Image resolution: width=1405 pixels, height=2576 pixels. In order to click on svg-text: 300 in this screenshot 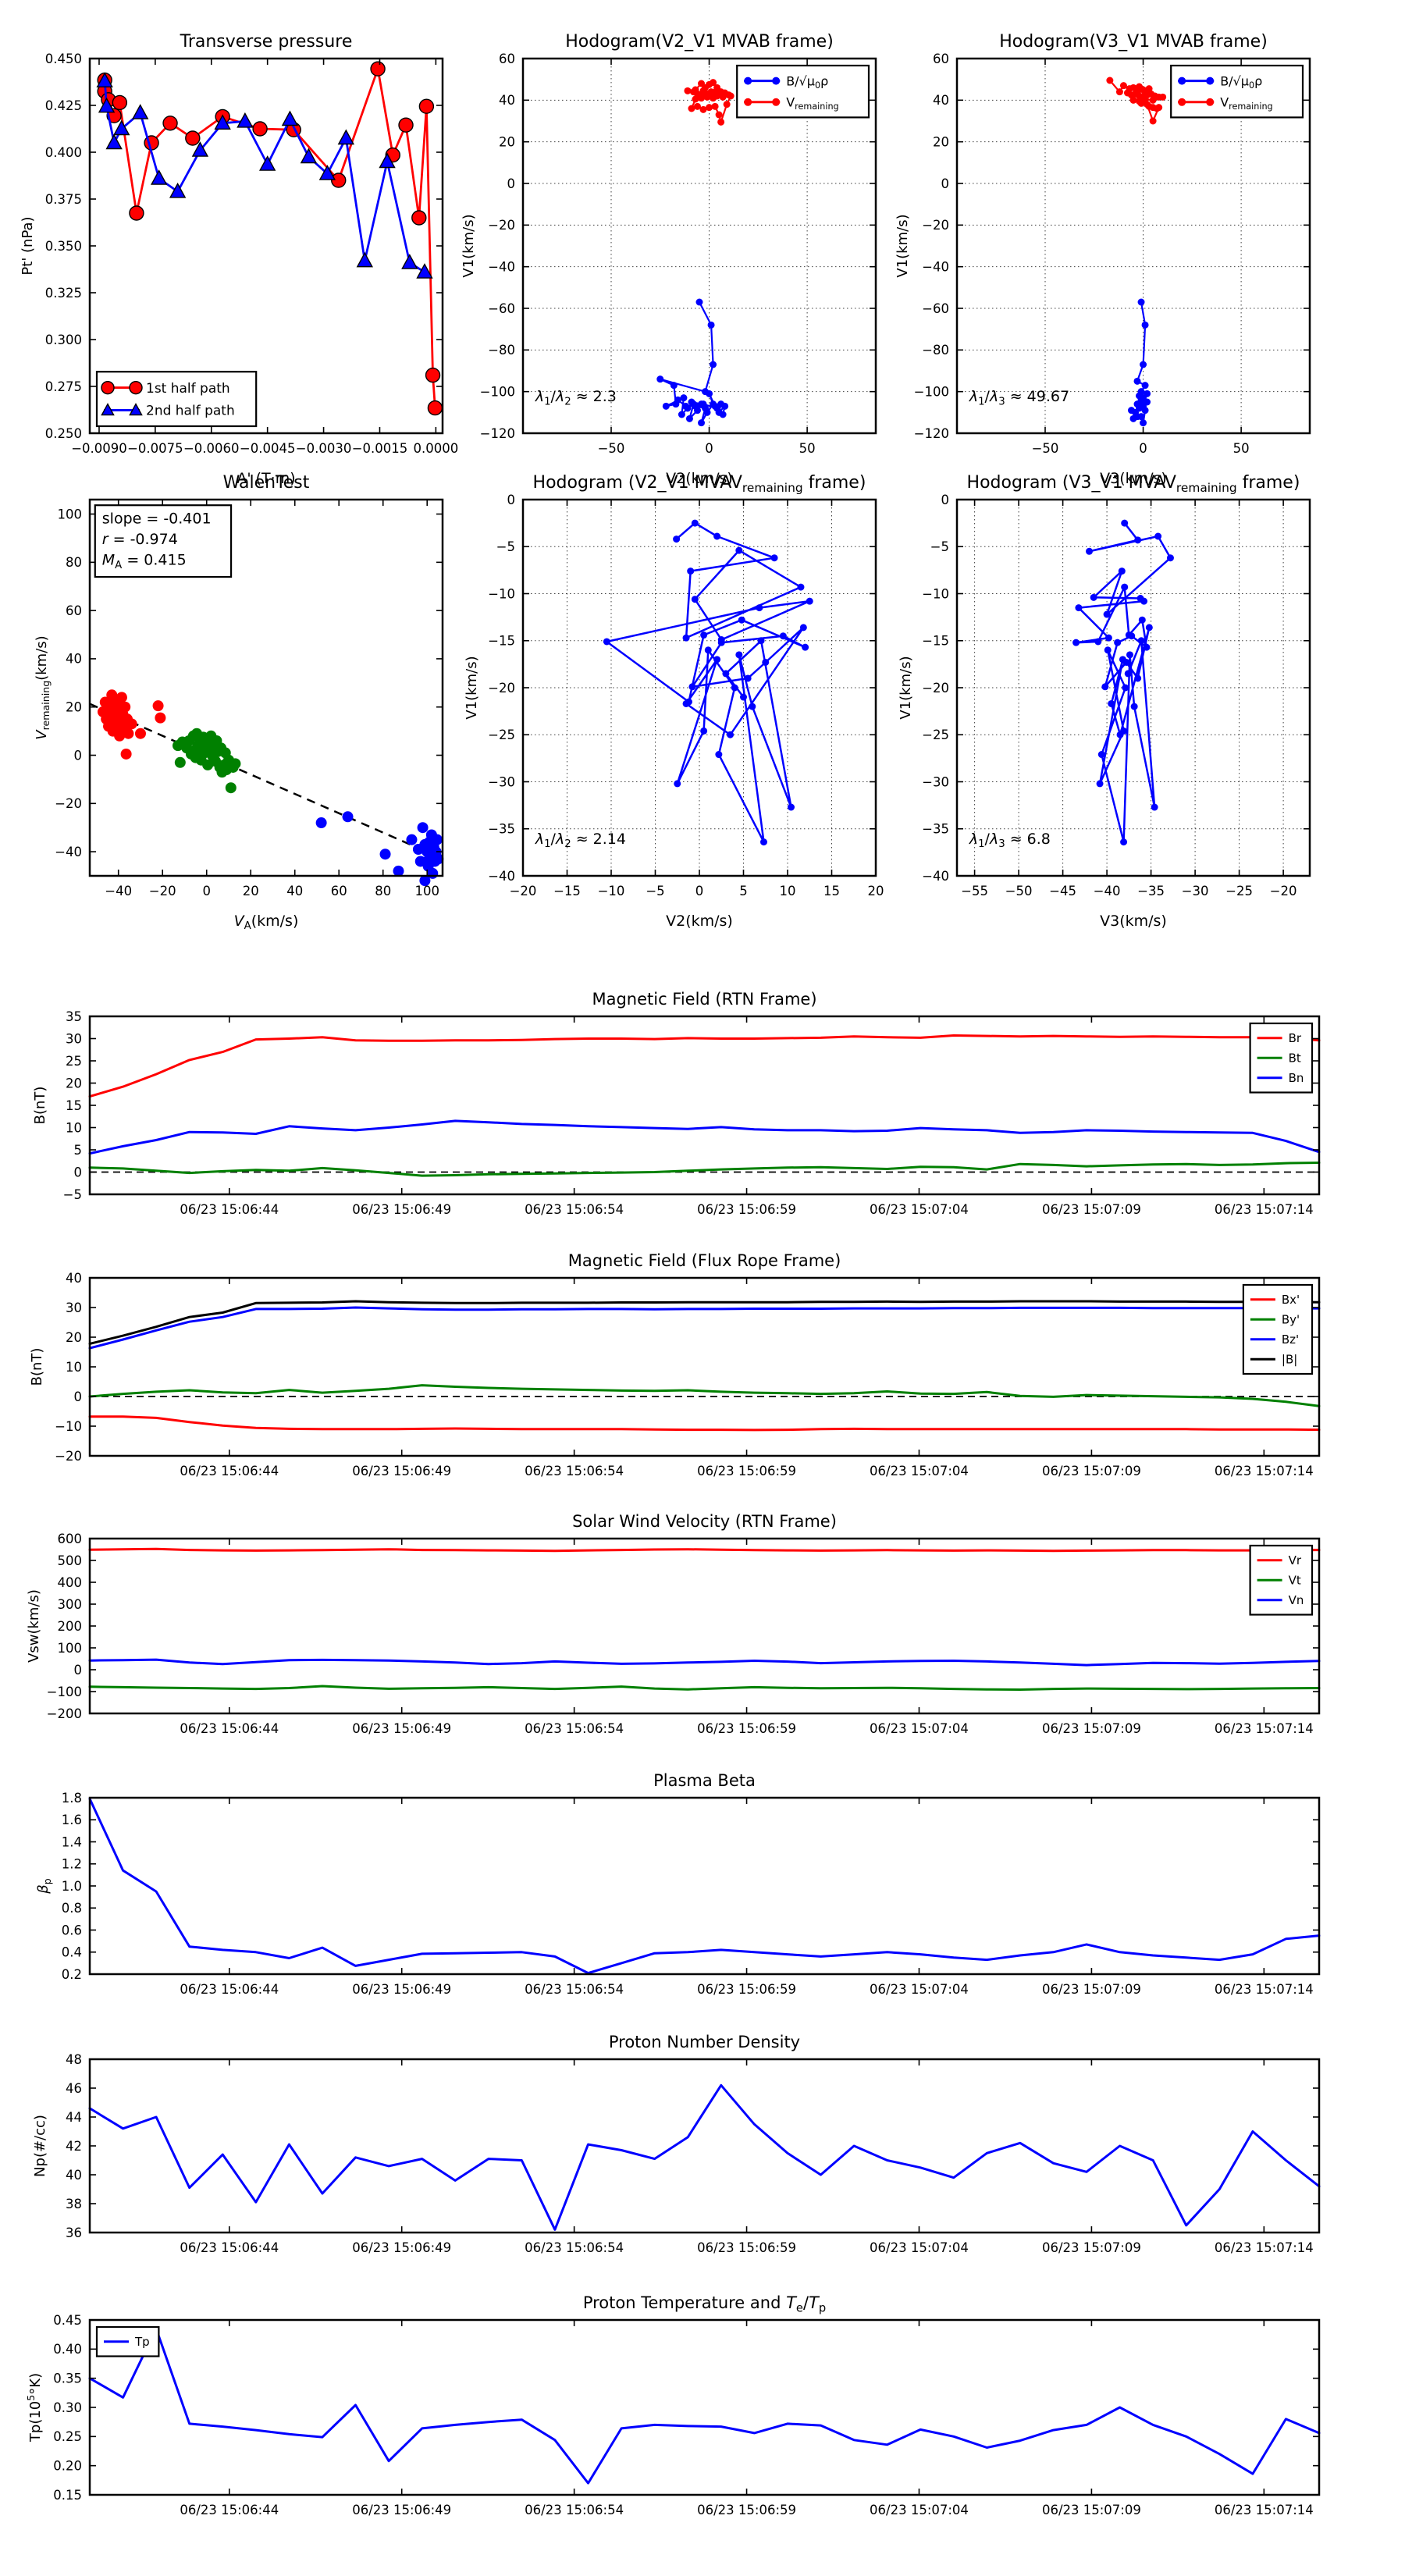, I will do `click(71, 1604)`.